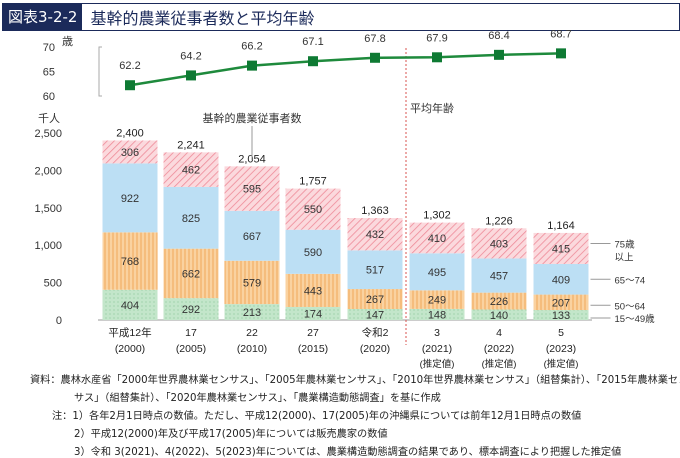 This screenshot has width=680, height=458. Describe the element at coordinates (53, 284) in the screenshot. I see `y-tick-label: 500` at that location.